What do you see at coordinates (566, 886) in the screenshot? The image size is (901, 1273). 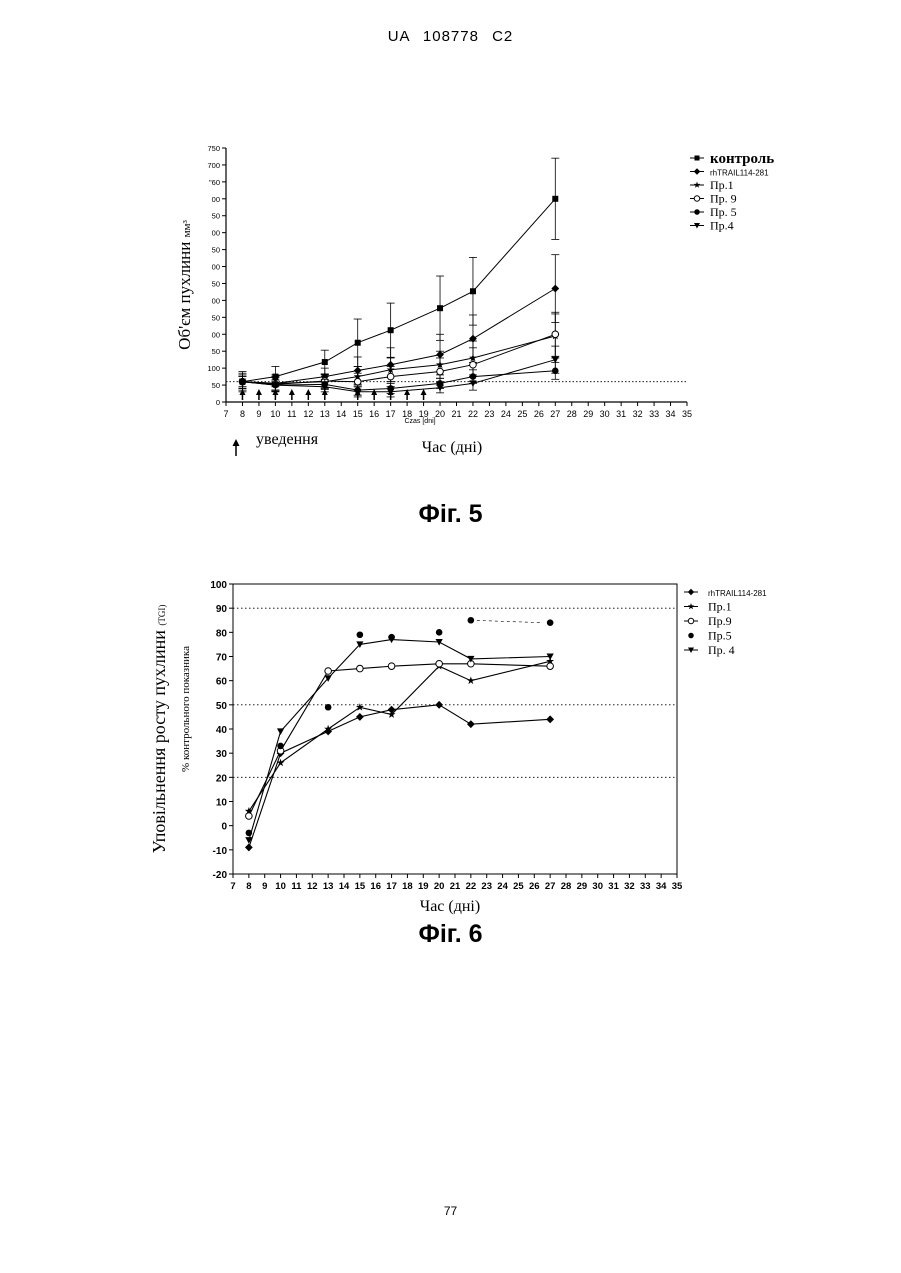 I see `x-tick-label: 28` at bounding box center [566, 886].